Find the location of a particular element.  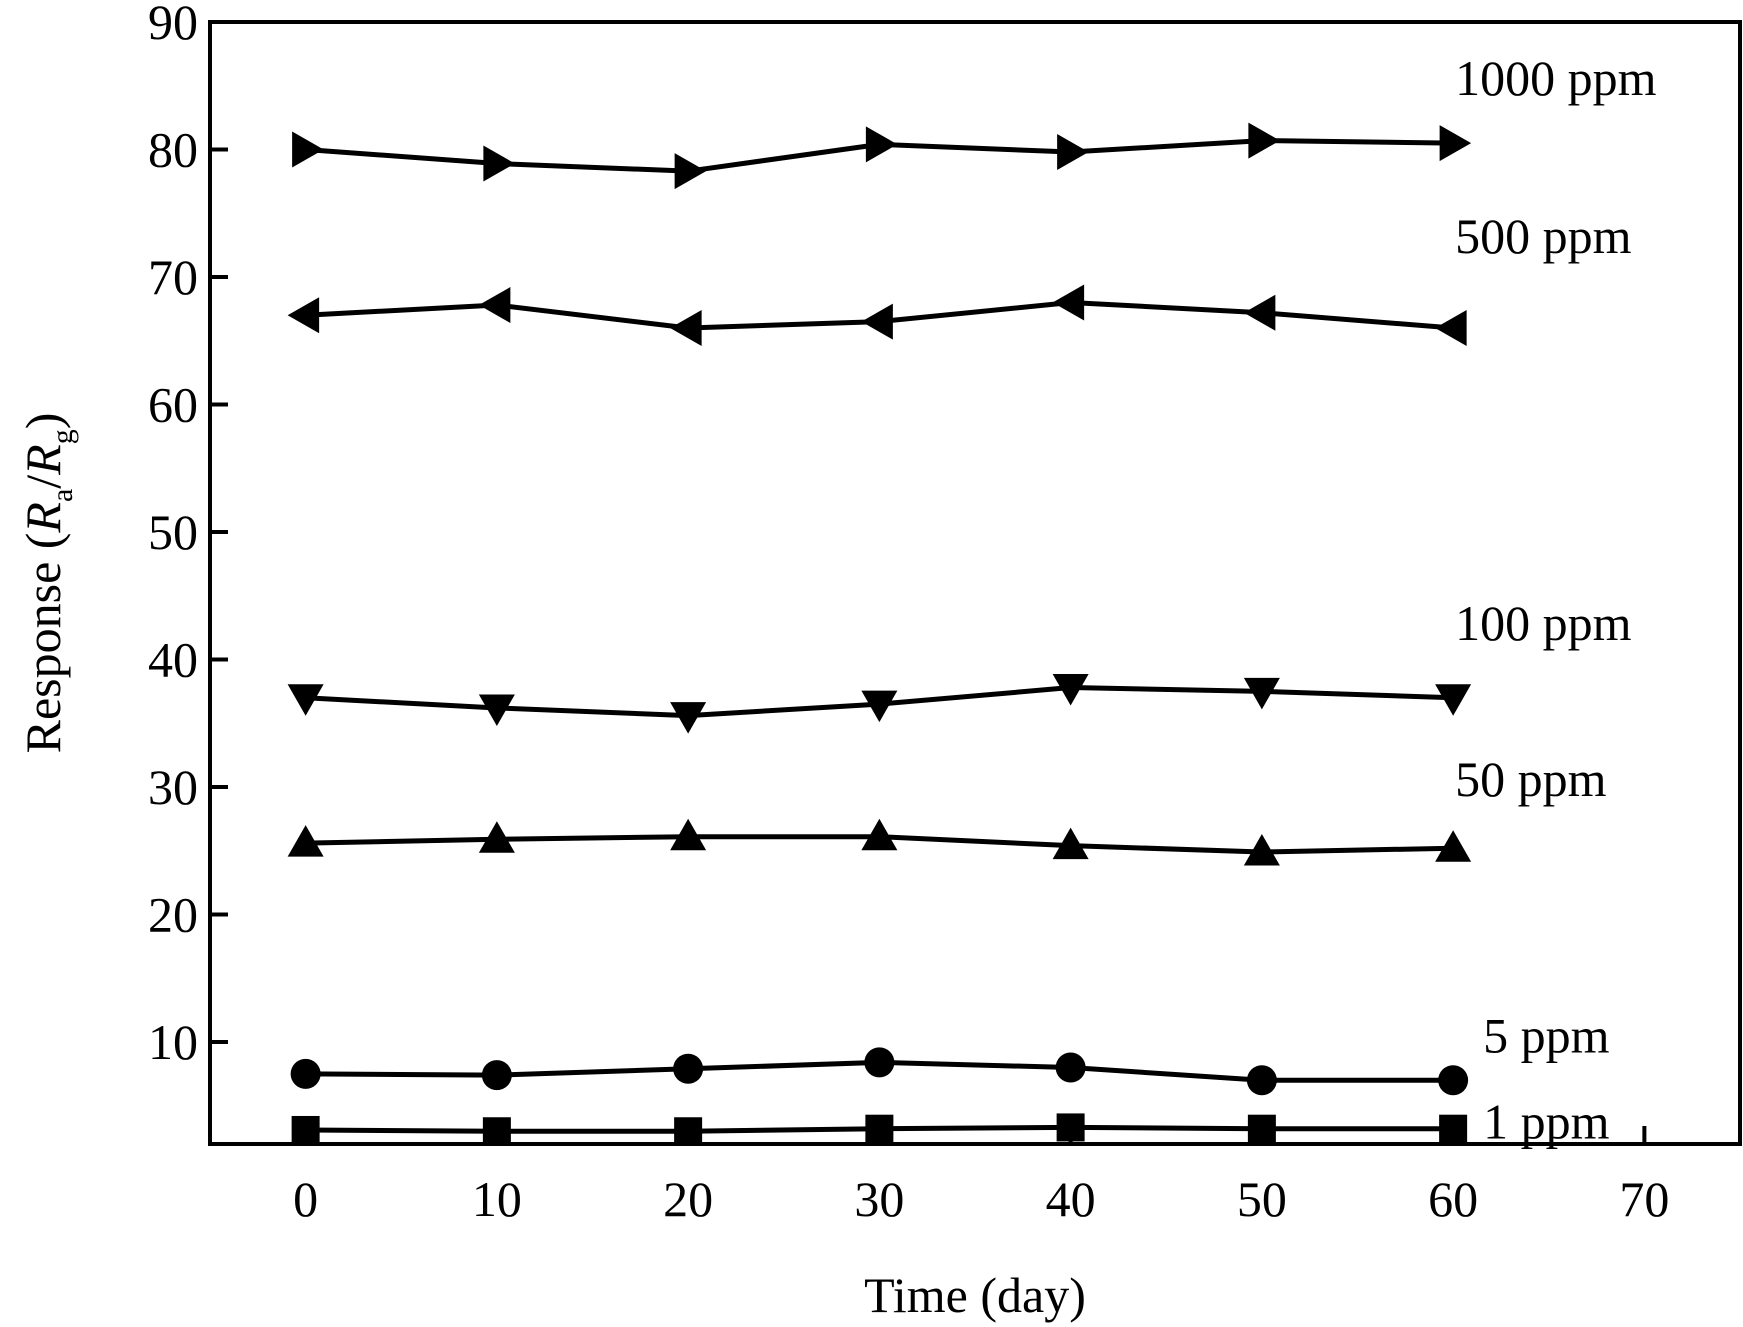

series-label: 1 ppm is located at coordinates (1546, 1122).